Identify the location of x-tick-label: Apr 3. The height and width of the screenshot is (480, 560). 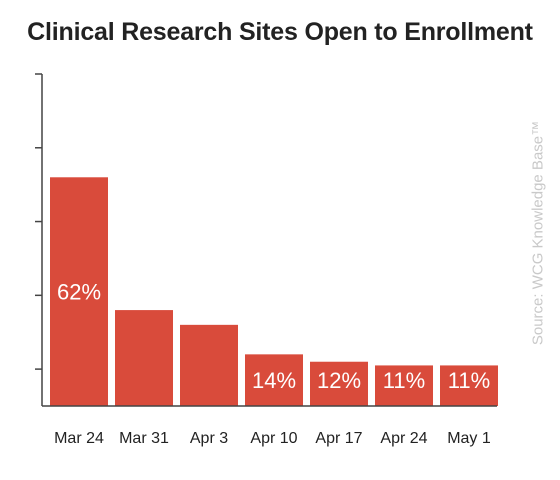
(209, 438).